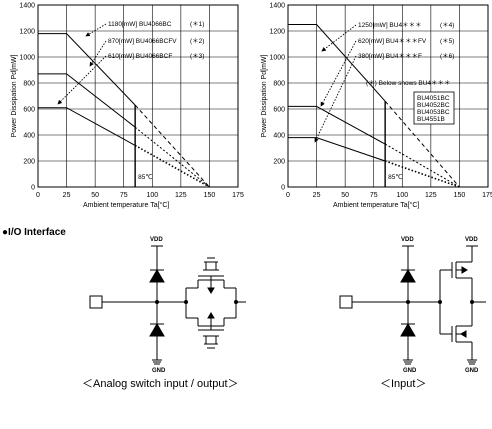  I want to click on part-list-item: BU4551B, so click(431, 119).